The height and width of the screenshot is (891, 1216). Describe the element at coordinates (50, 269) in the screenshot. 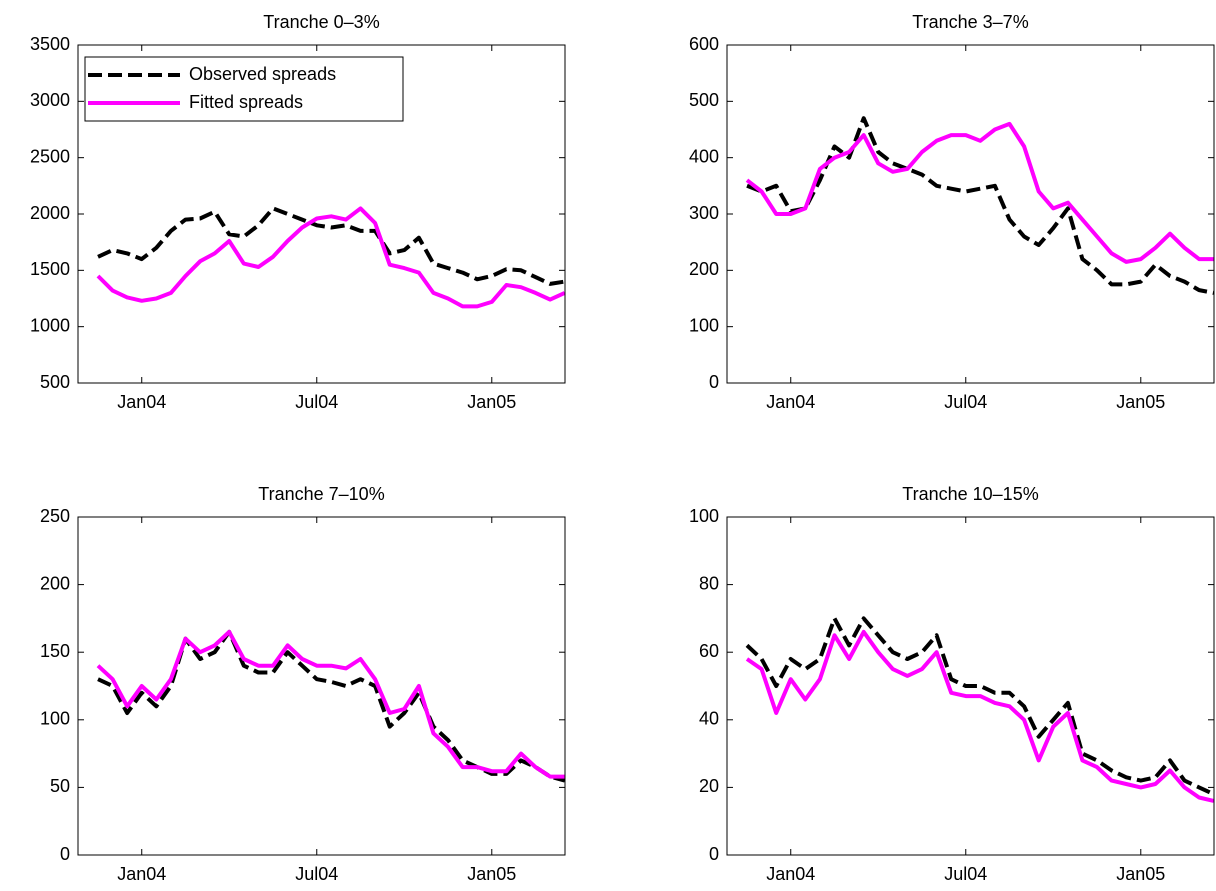

I see `y-tick-label: 1500` at that location.